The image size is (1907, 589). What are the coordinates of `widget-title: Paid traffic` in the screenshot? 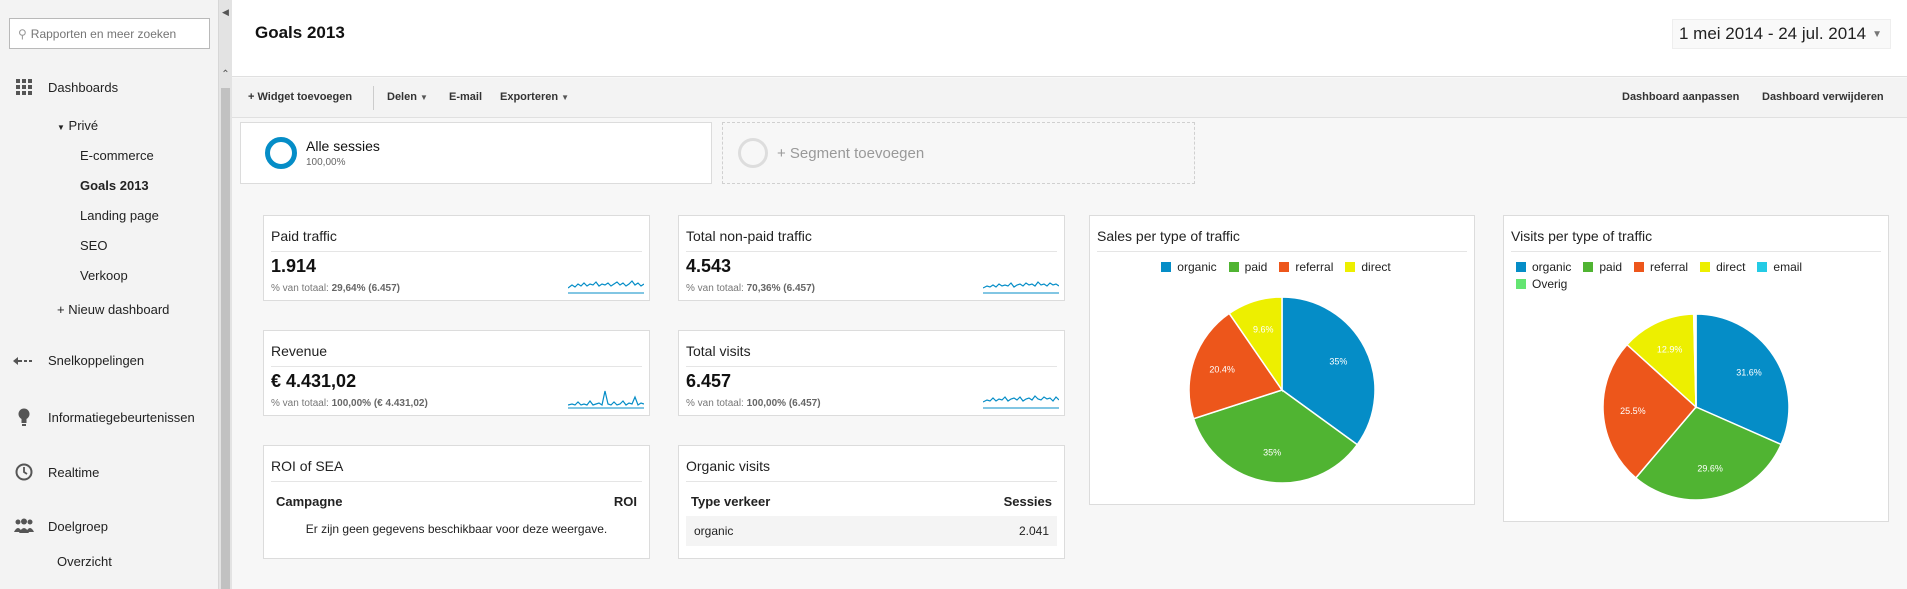 It's located at (304, 236).